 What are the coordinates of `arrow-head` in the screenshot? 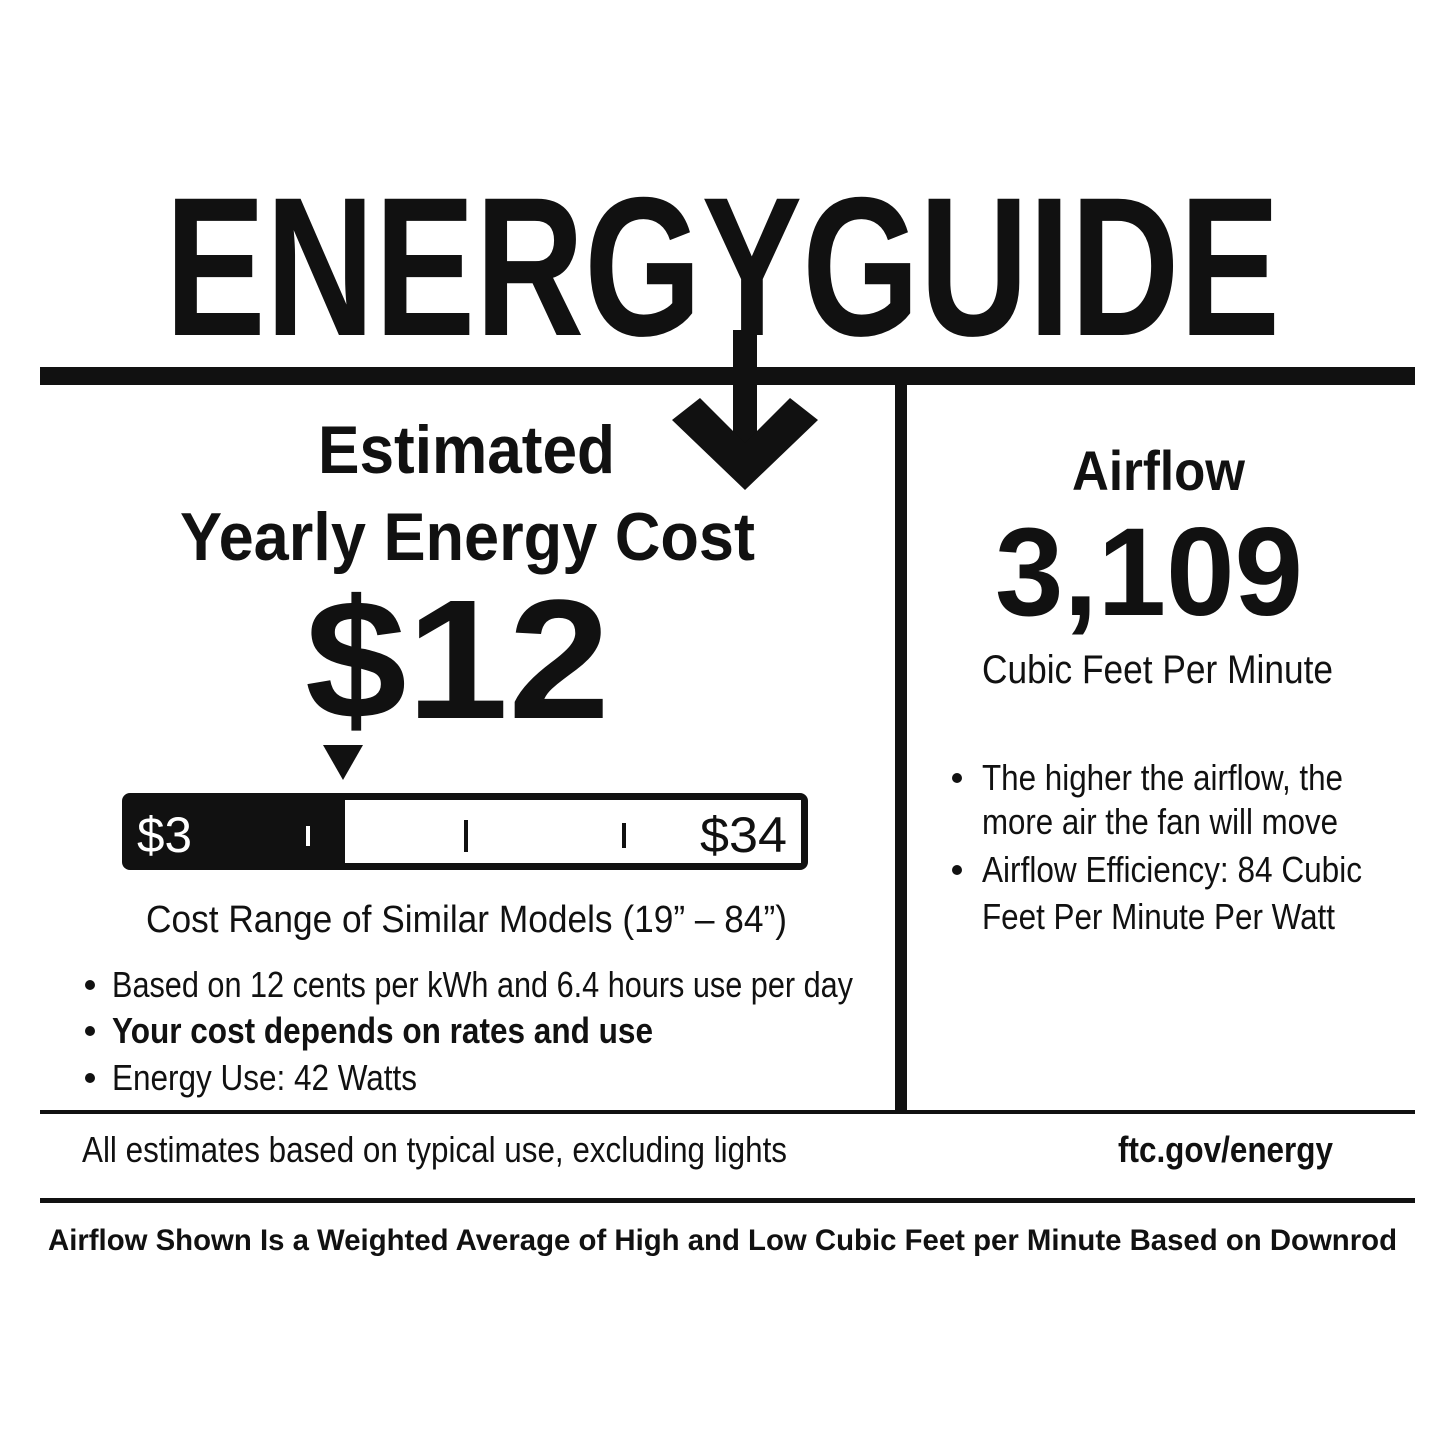 It's located at (745, 444).